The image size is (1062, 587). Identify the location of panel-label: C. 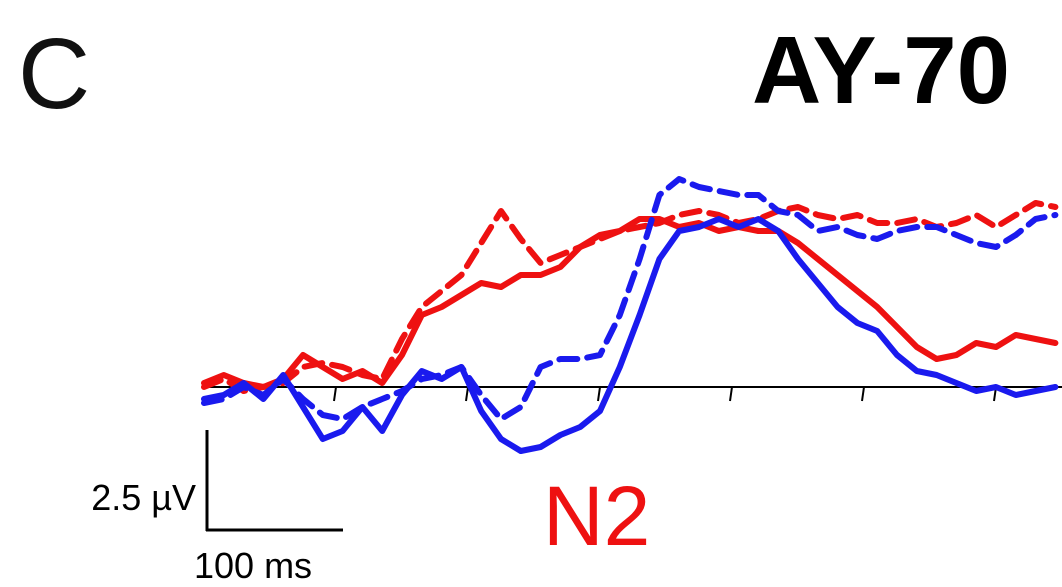
(54, 74).